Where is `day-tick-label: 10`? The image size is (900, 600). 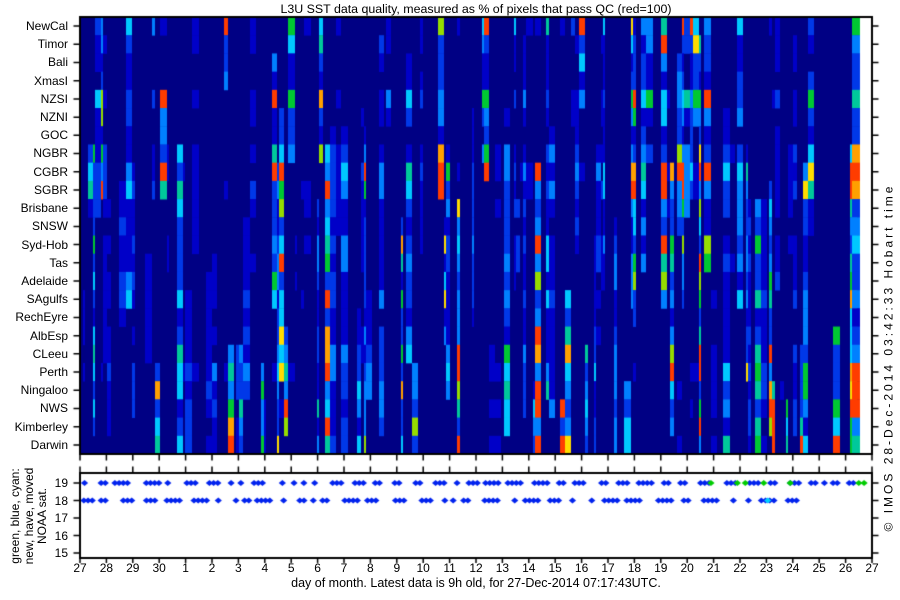 day-tick-label: 10 is located at coordinates (423, 568).